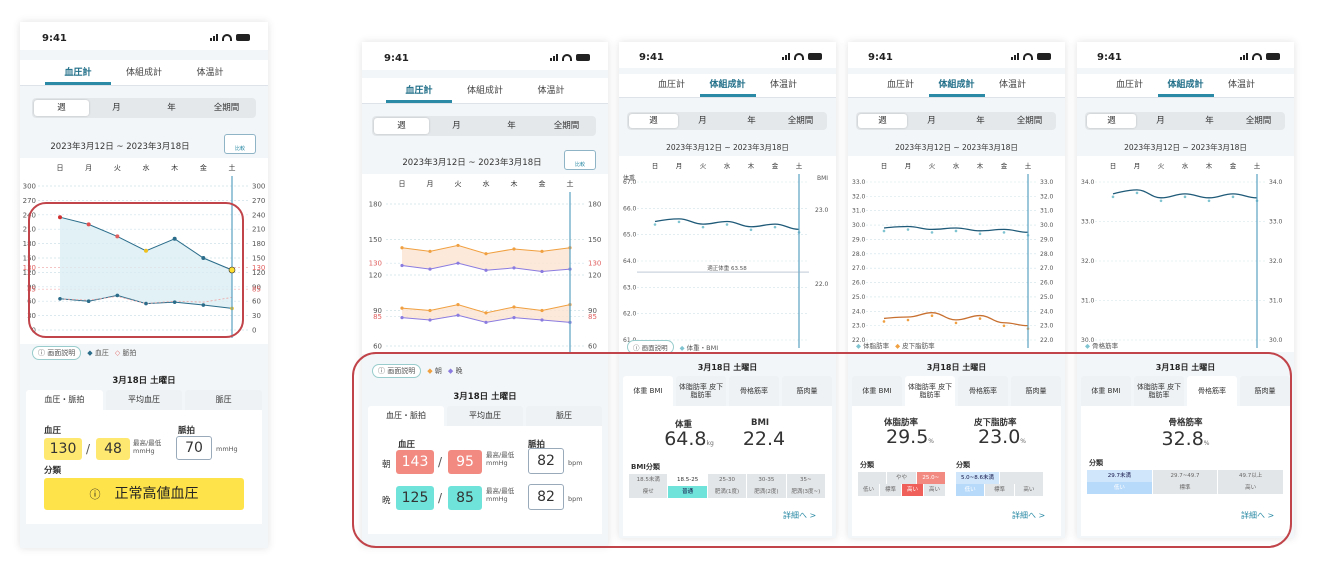 This screenshot has width=1322, height=570. What do you see at coordinates (1105, 346) in the screenshot?
I see `legend-skeletal-label: 骨格筋率` at bounding box center [1105, 346].